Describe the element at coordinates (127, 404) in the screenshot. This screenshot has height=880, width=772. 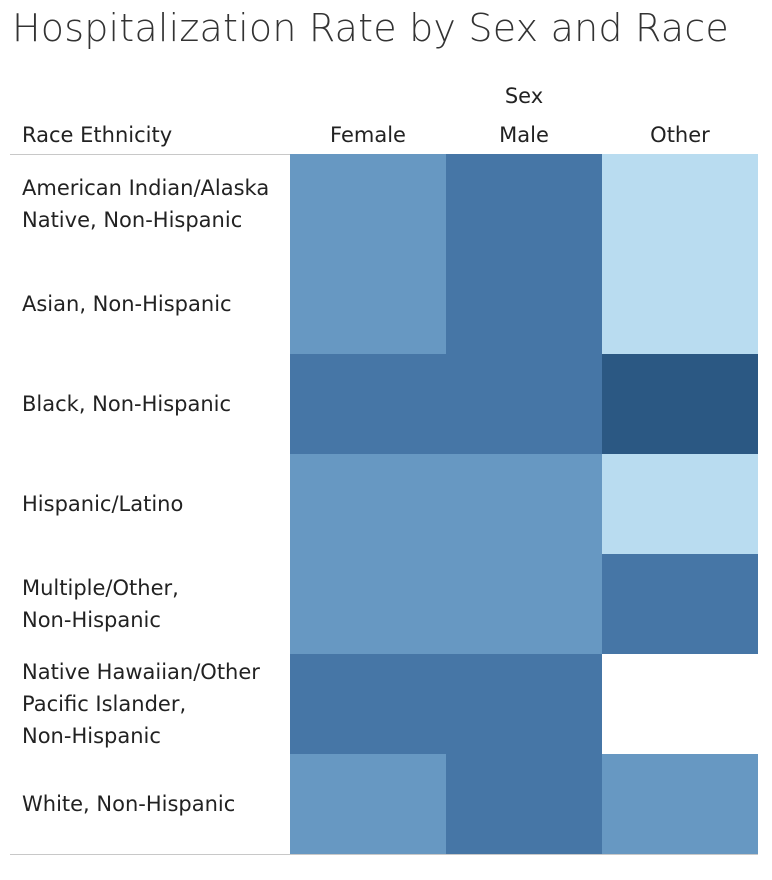
I see `row-label: Black, Non-Hispanic` at that location.